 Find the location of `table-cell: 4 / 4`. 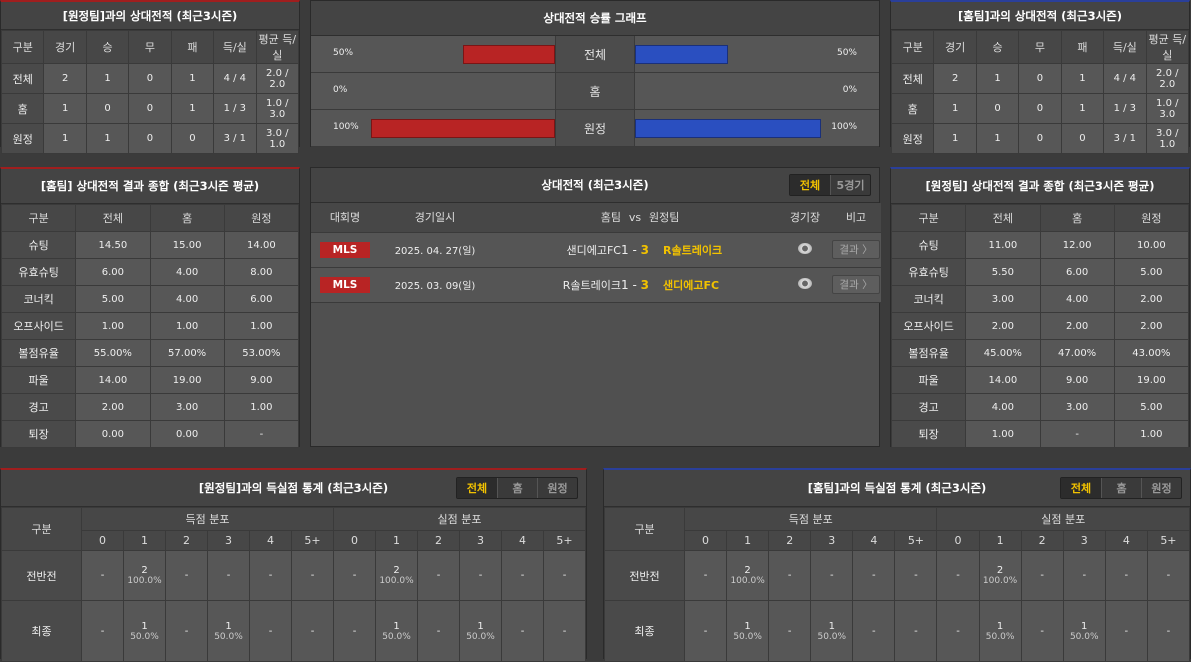

table-cell: 4 / 4 is located at coordinates (235, 78).